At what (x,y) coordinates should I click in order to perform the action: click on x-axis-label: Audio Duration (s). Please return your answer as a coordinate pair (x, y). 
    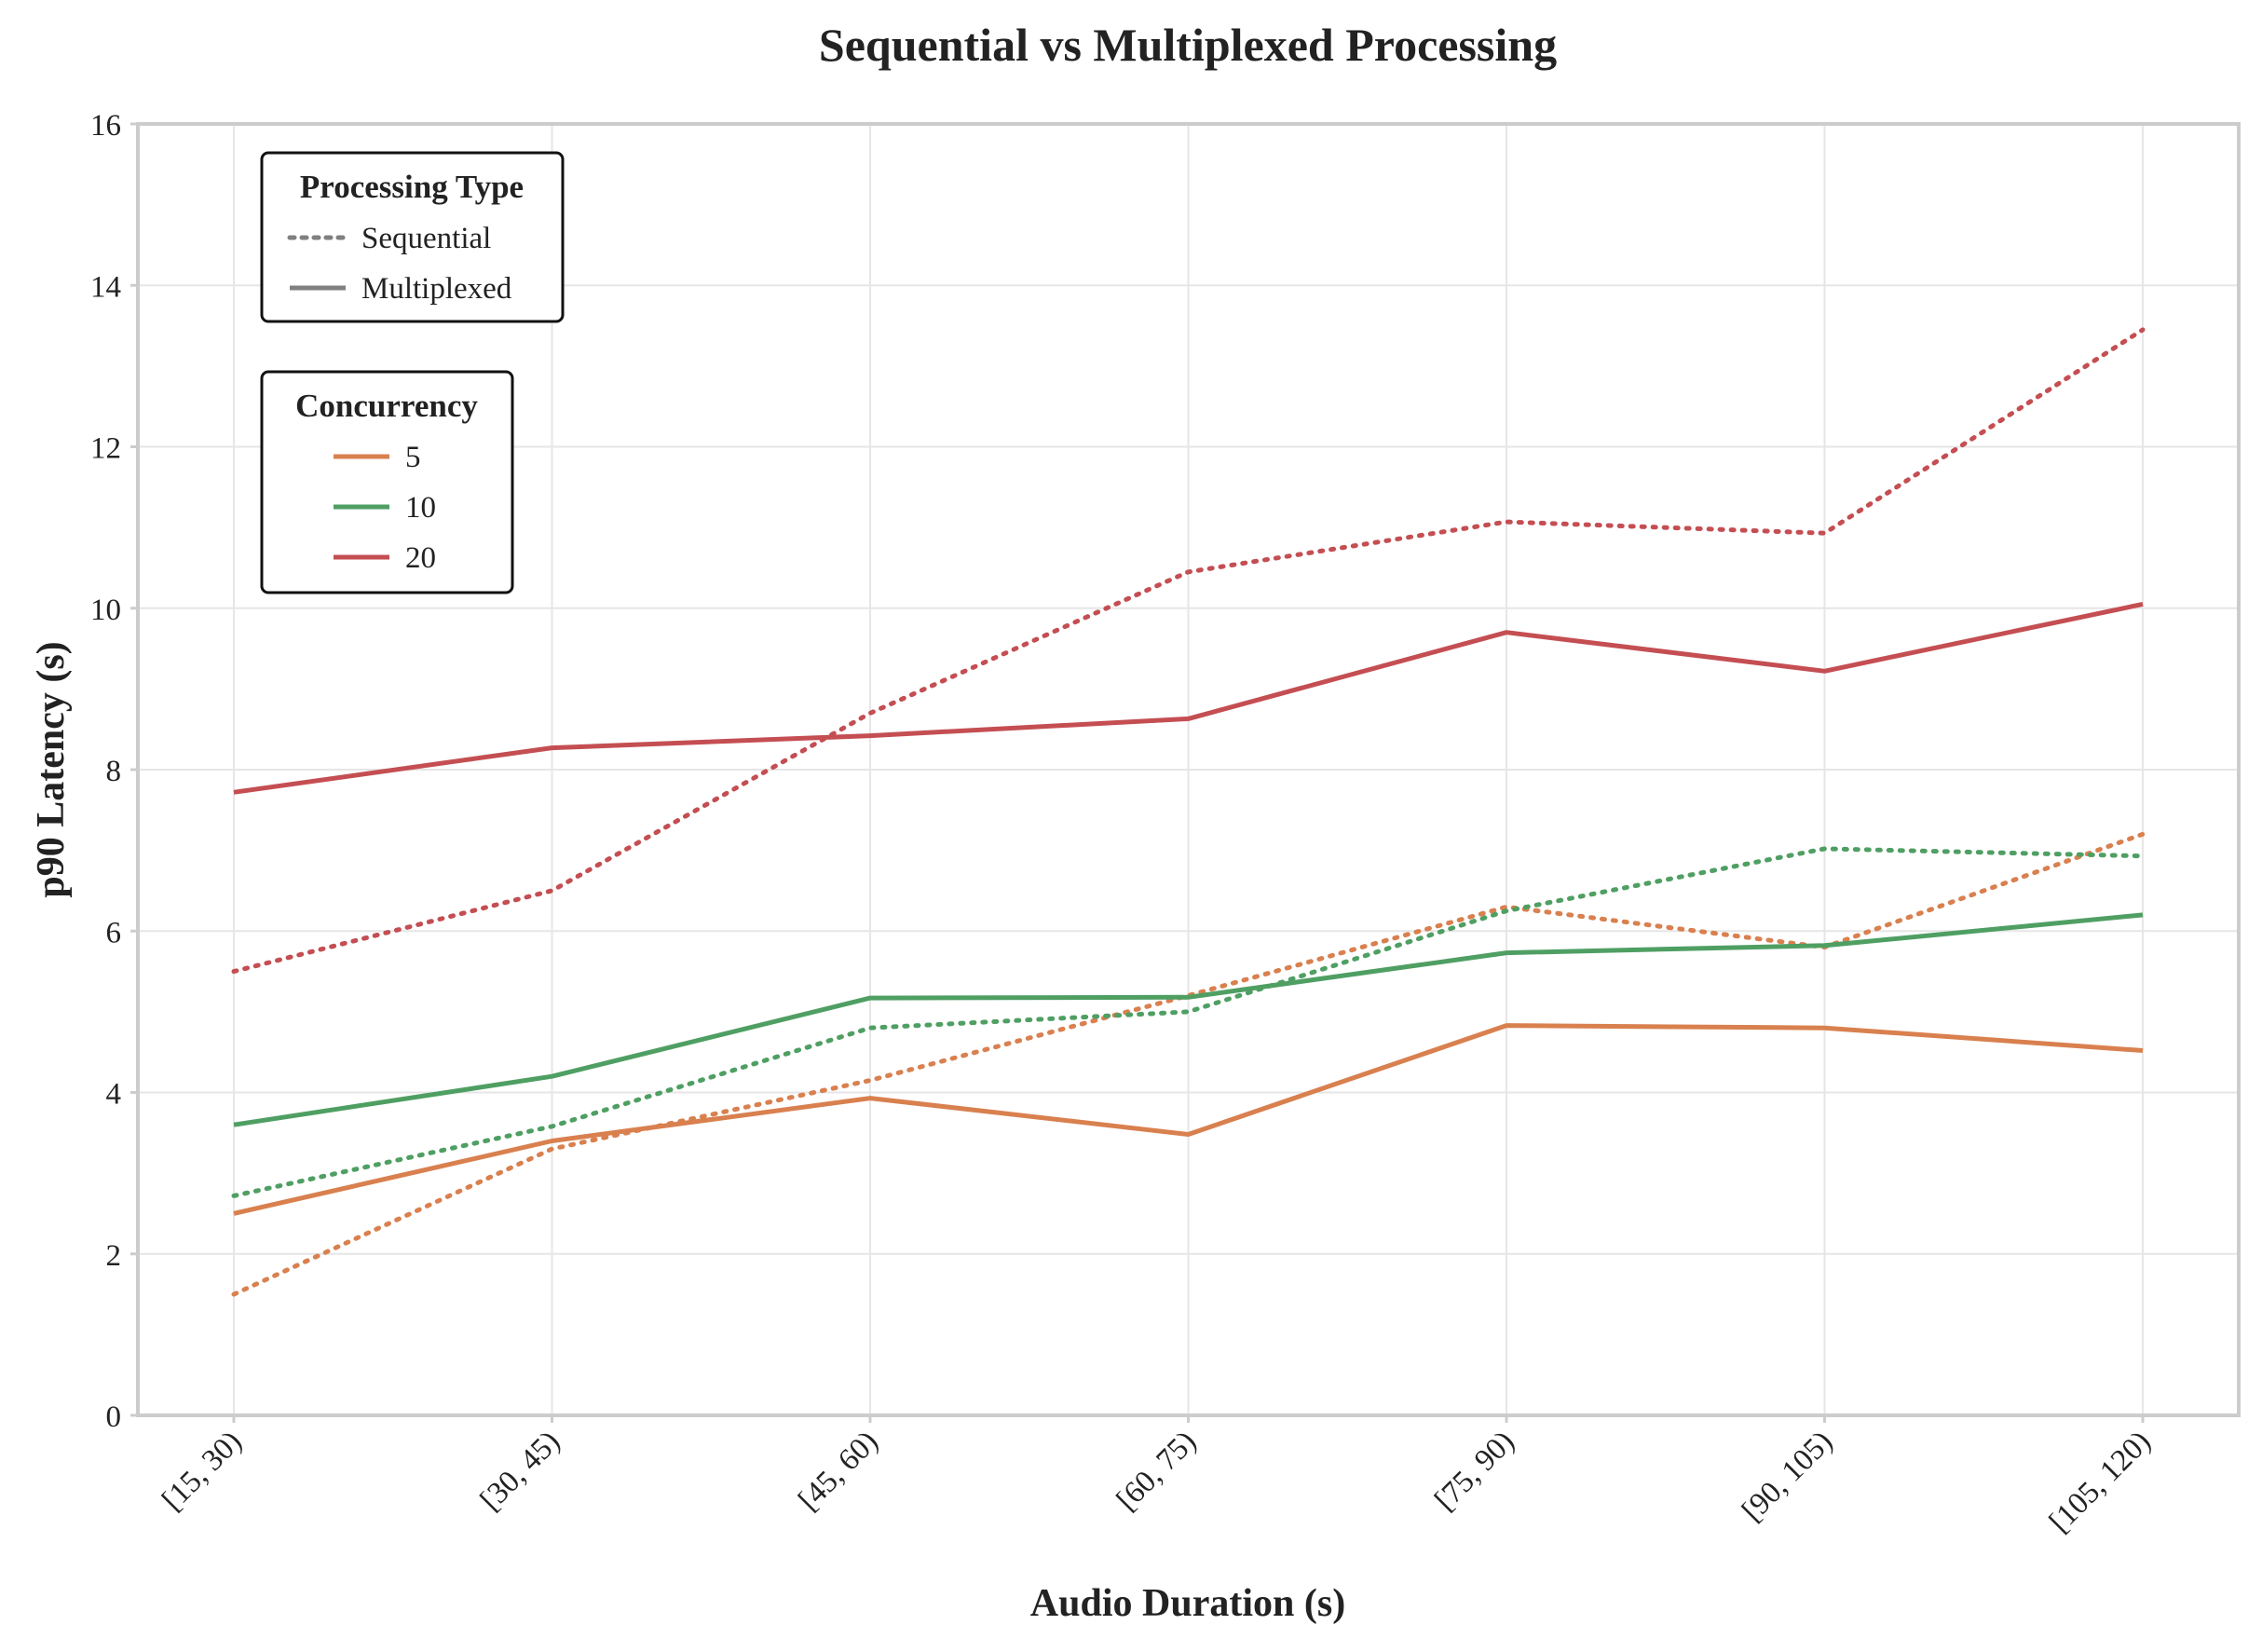
    Looking at the image, I should click on (1188, 1603).